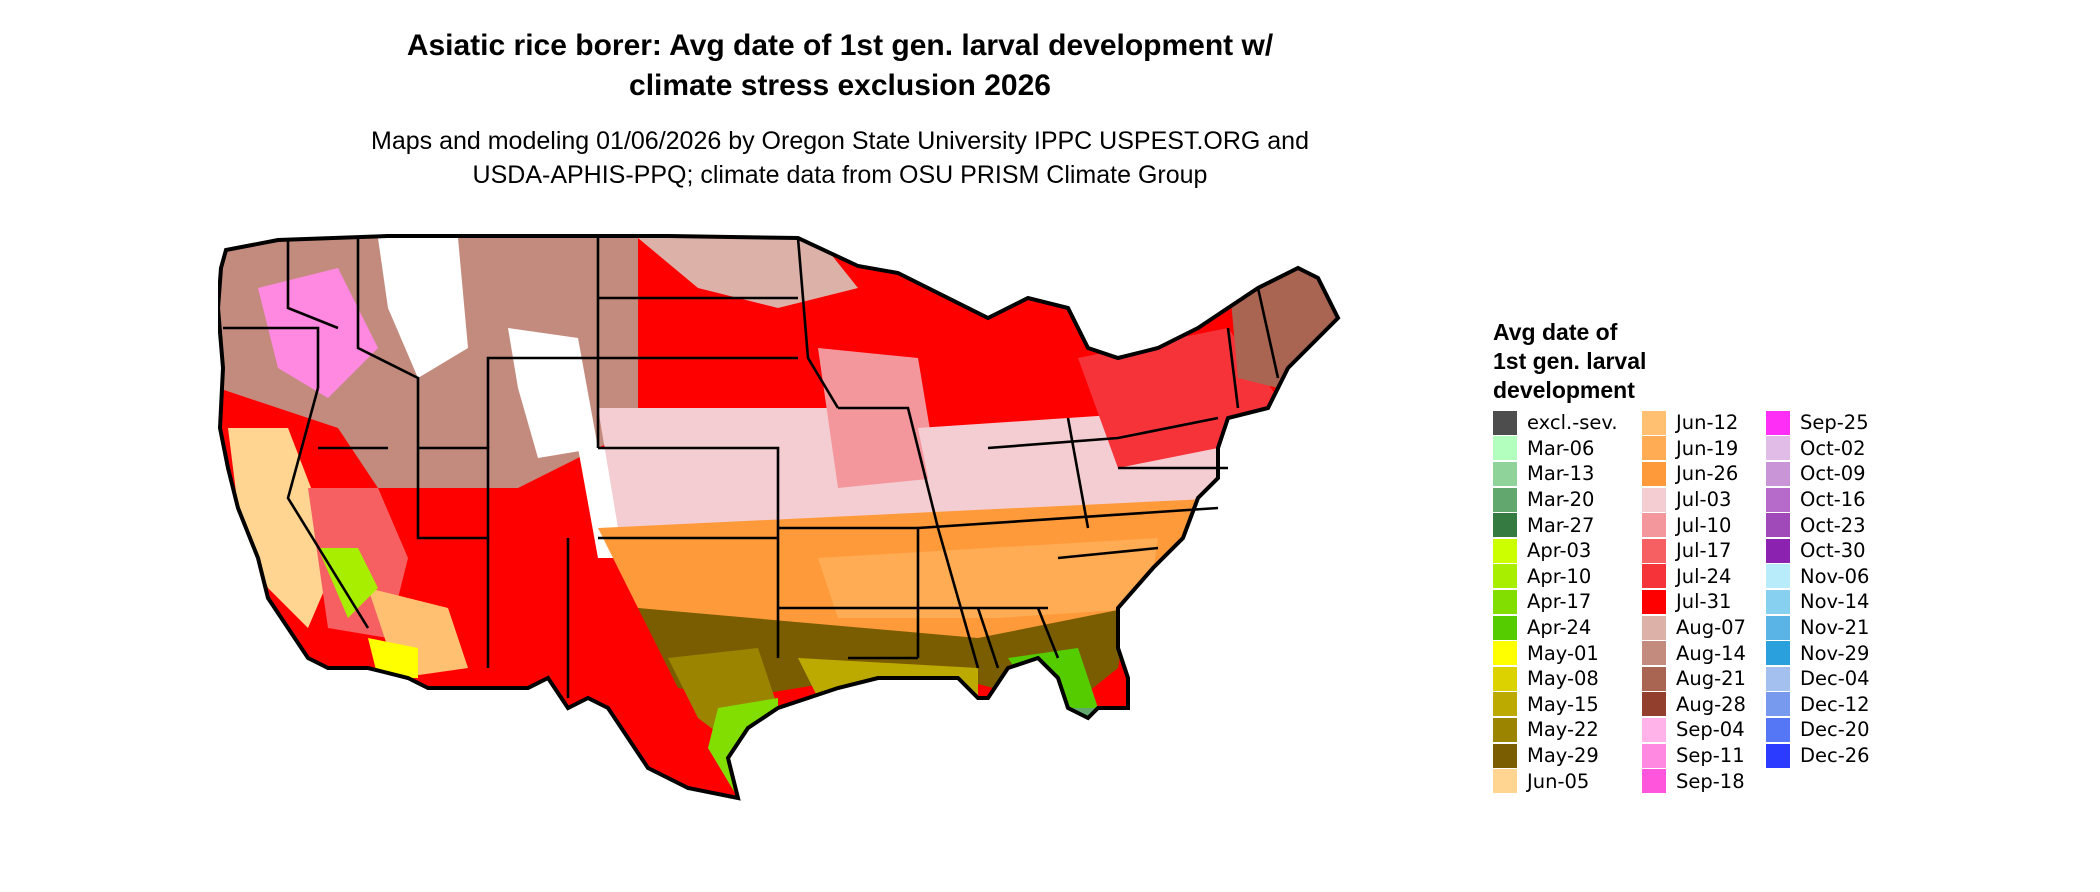 The width and height of the screenshot is (2100, 892). I want to click on legend-label: Jun-19, so click(1707, 448).